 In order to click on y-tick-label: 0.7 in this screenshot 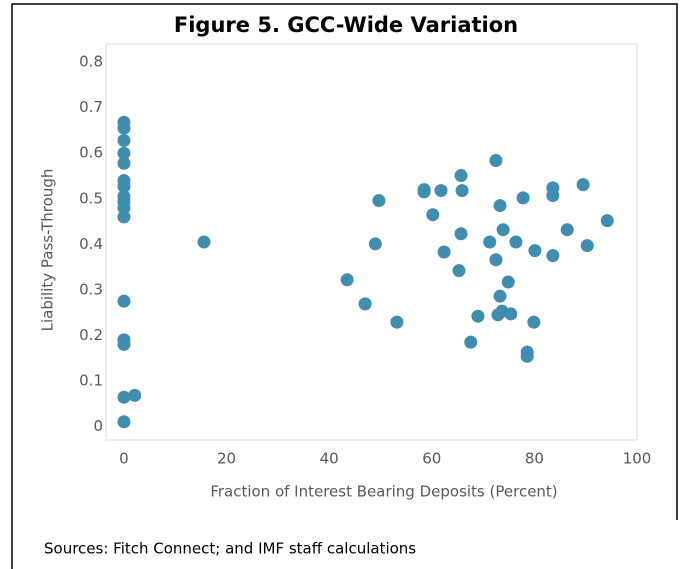, I will do `click(91, 107)`.